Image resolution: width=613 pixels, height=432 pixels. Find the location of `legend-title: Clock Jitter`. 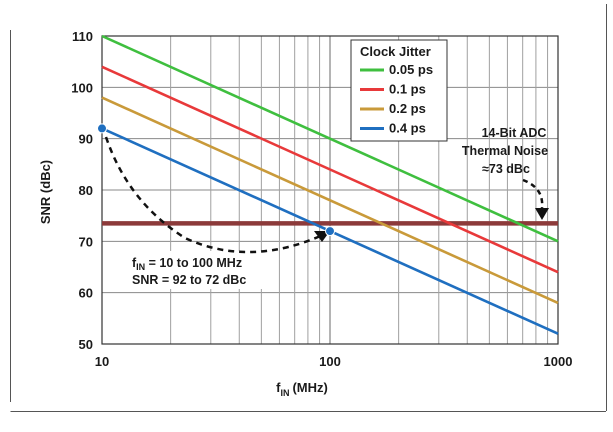

legend-title: Clock Jitter is located at coordinates (395, 51).